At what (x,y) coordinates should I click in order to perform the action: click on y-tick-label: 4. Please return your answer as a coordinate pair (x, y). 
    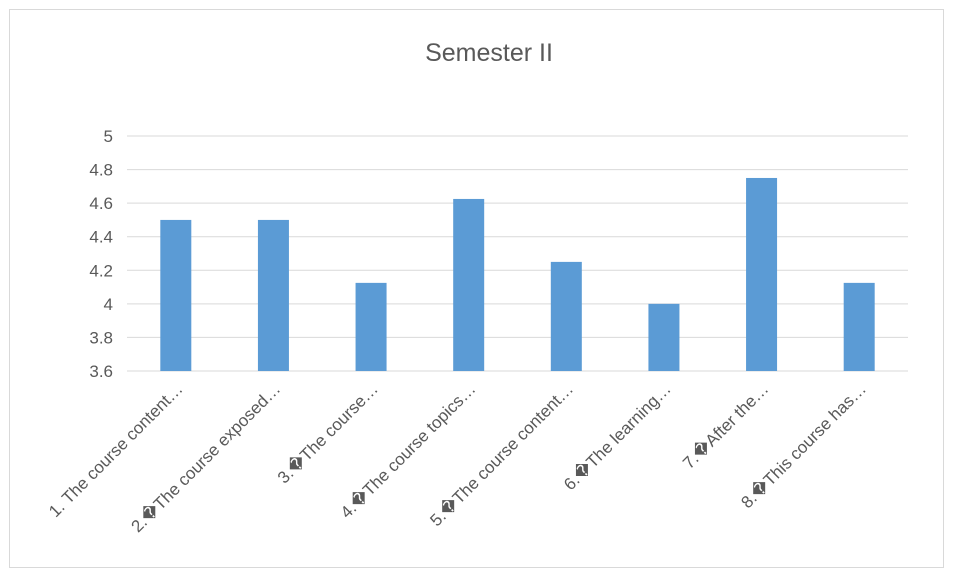
    Looking at the image, I should click on (108, 304).